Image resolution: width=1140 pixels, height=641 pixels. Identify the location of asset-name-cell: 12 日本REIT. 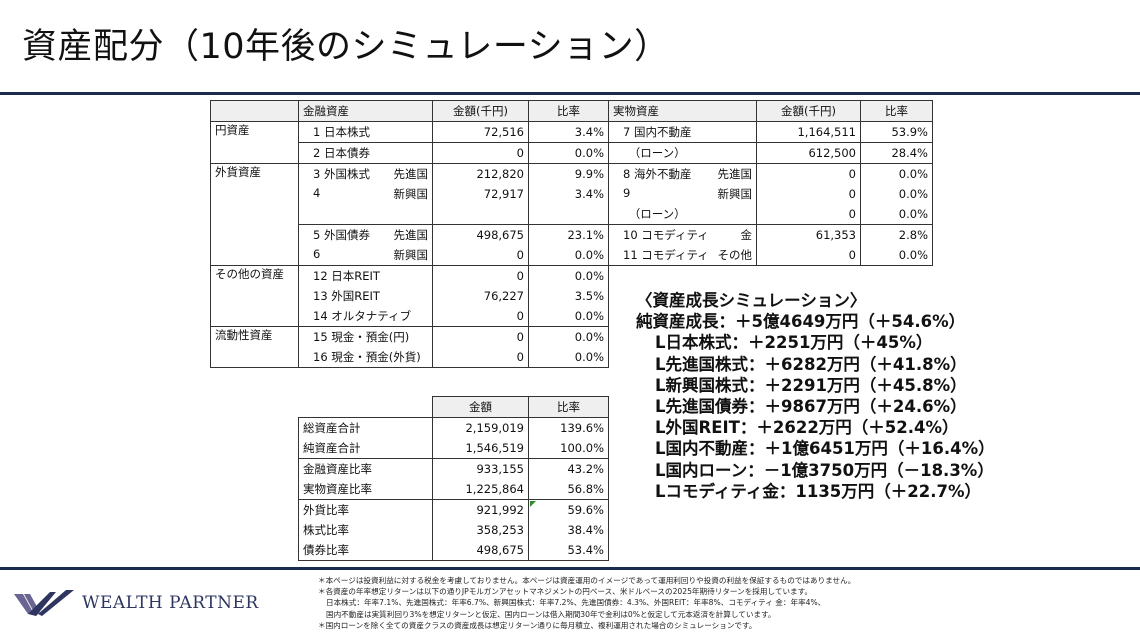
(365, 275).